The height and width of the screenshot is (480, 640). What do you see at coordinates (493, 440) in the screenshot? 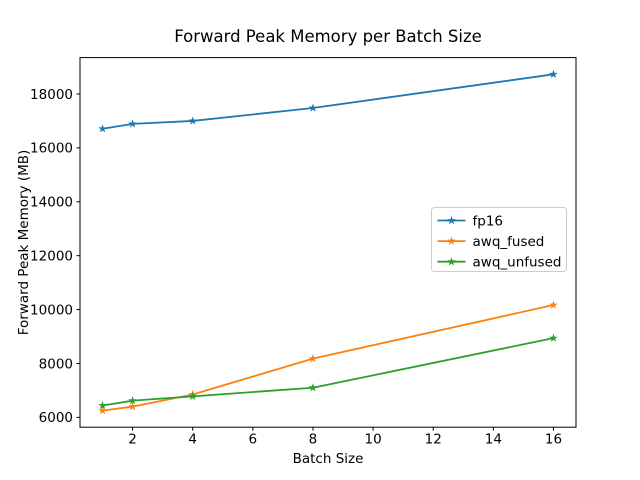
I see `x-tick-label: 14` at bounding box center [493, 440].